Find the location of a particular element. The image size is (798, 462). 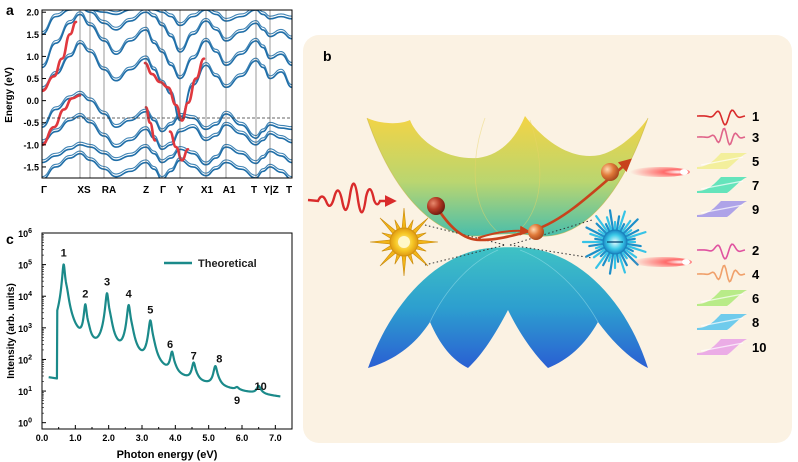

panel-a-label: a is located at coordinates (10, 10).